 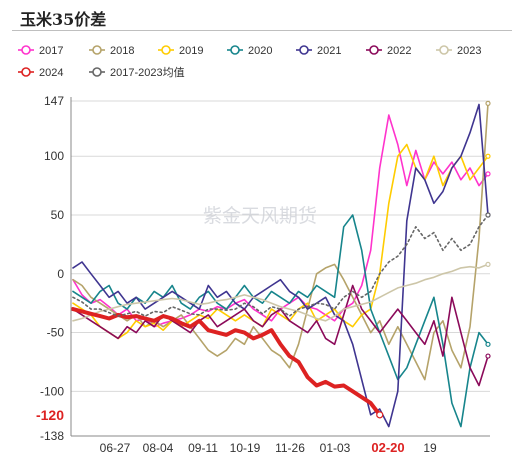 What do you see at coordinates (56, 333) in the screenshot?
I see `y-tick-label: -50` at bounding box center [56, 333].